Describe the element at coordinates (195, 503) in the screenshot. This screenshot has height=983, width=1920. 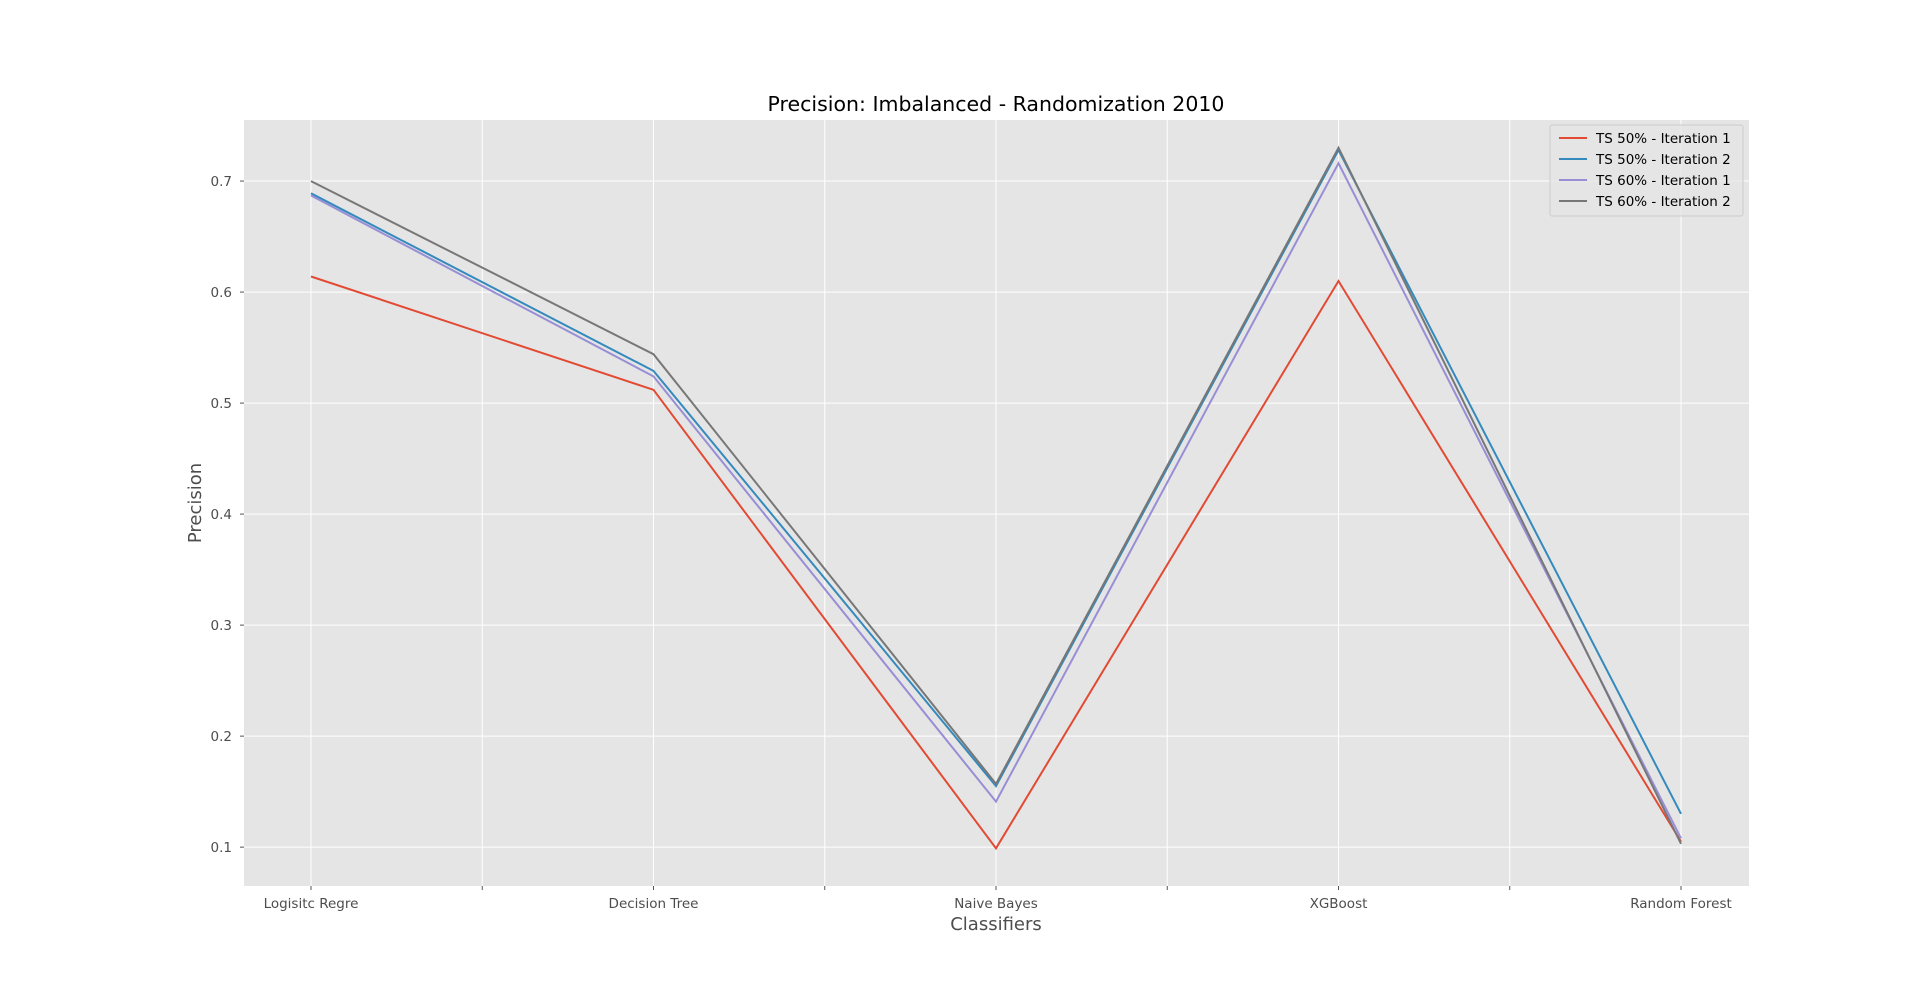
I see `y-axis-title: Precision` at that location.